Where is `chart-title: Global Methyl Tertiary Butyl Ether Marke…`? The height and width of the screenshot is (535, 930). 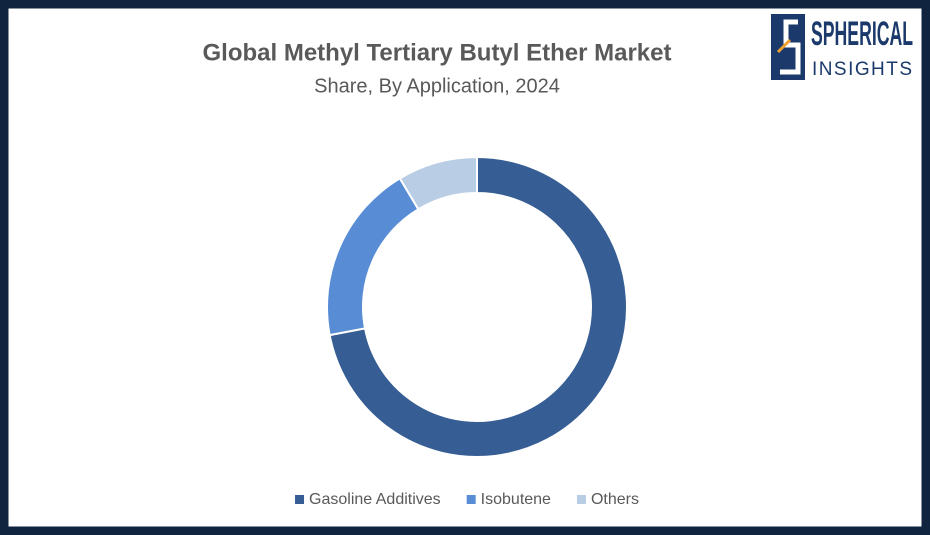
chart-title: Global Methyl Tertiary Butyl Ether Marke… is located at coordinates (437, 52).